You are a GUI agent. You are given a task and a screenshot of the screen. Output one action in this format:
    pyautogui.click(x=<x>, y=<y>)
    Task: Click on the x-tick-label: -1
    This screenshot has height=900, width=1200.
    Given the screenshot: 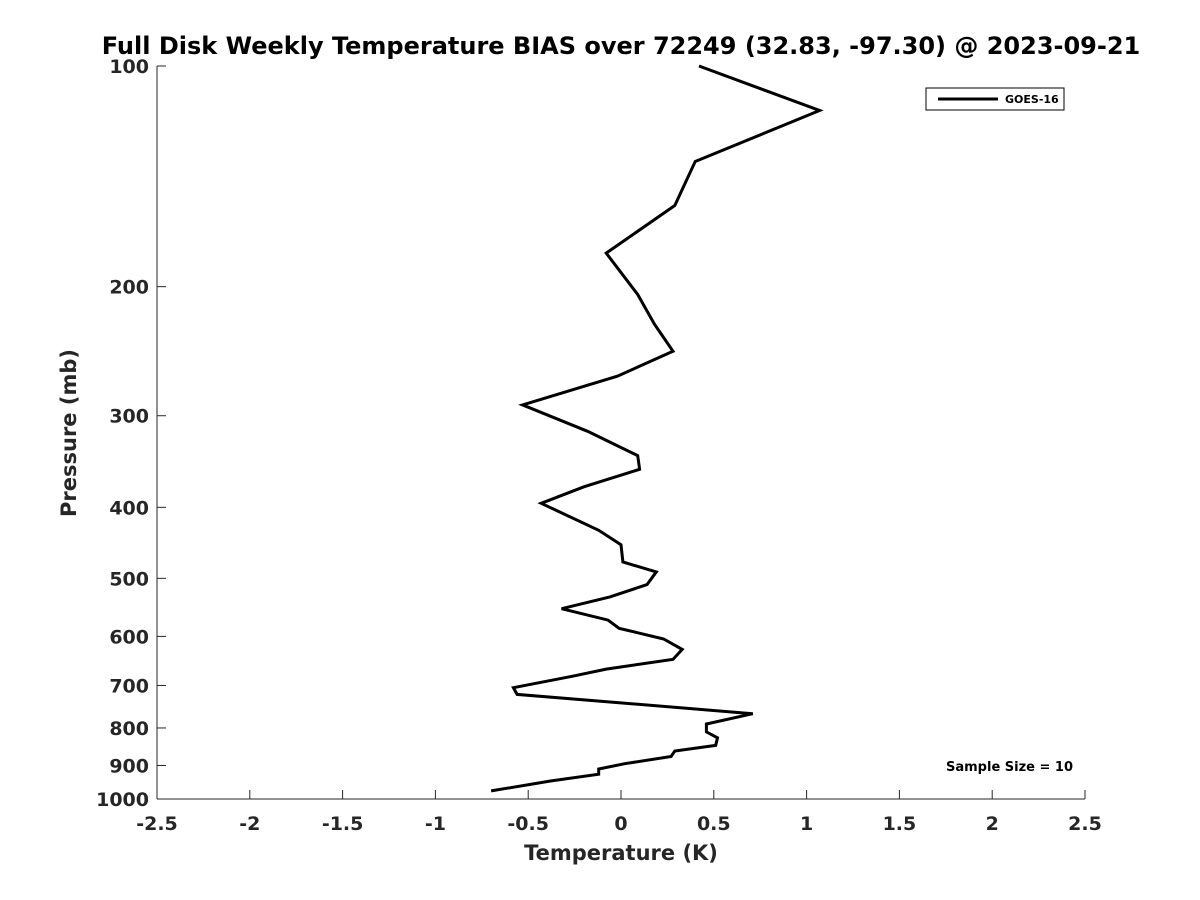 What is the action you would take?
    pyautogui.click(x=435, y=824)
    